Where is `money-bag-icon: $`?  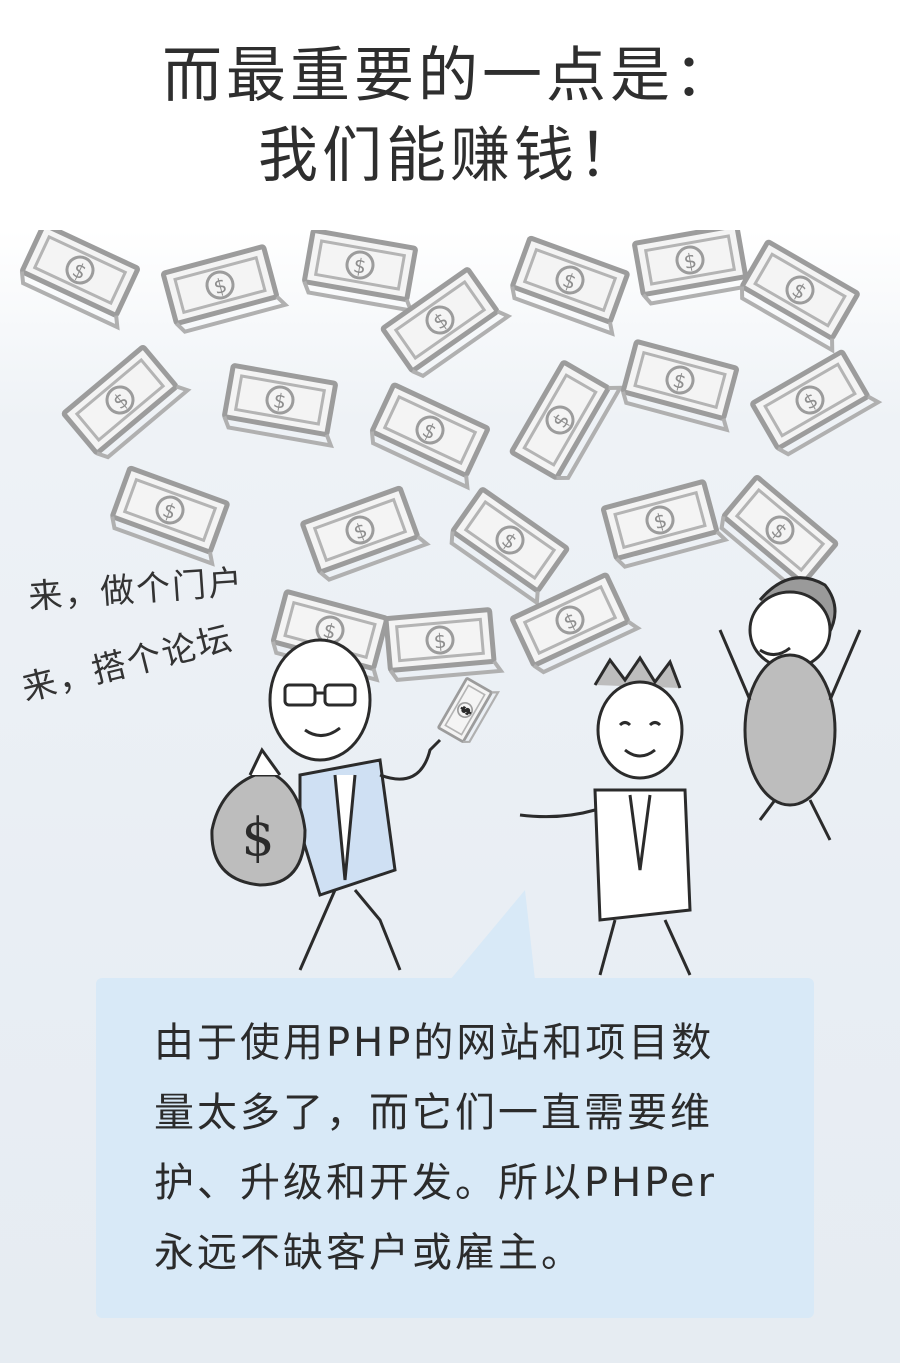 money-bag-icon: $ is located at coordinates (258, 817).